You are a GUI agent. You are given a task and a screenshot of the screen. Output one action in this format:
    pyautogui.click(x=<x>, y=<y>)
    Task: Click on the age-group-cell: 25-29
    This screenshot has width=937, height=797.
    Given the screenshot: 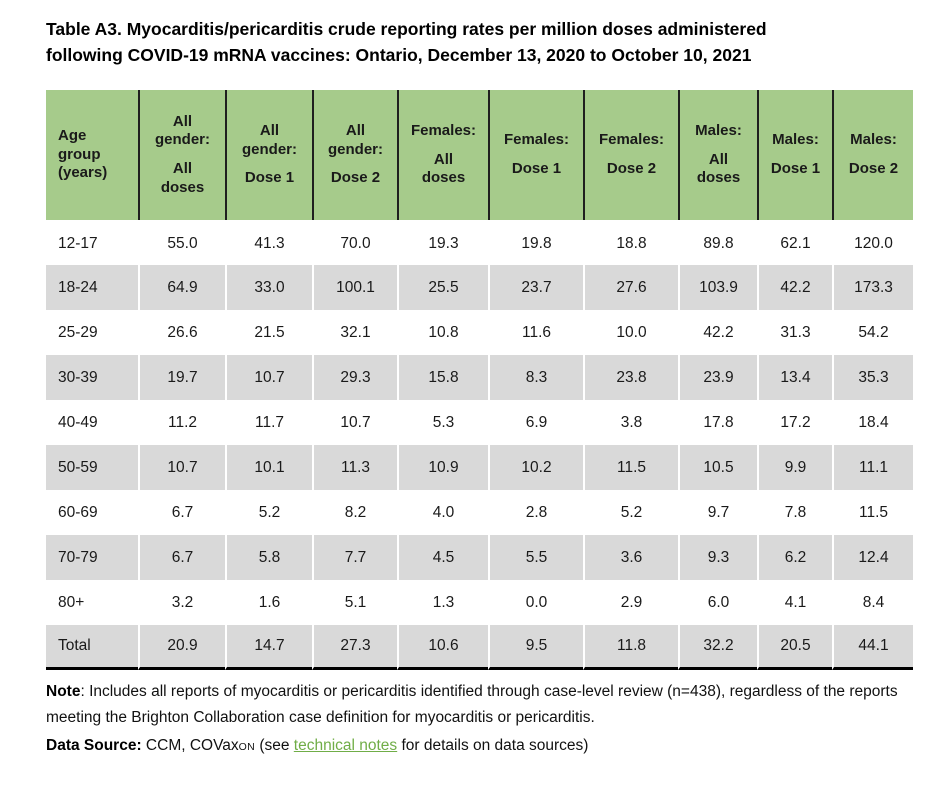 What is the action you would take?
    pyautogui.click(x=92, y=332)
    